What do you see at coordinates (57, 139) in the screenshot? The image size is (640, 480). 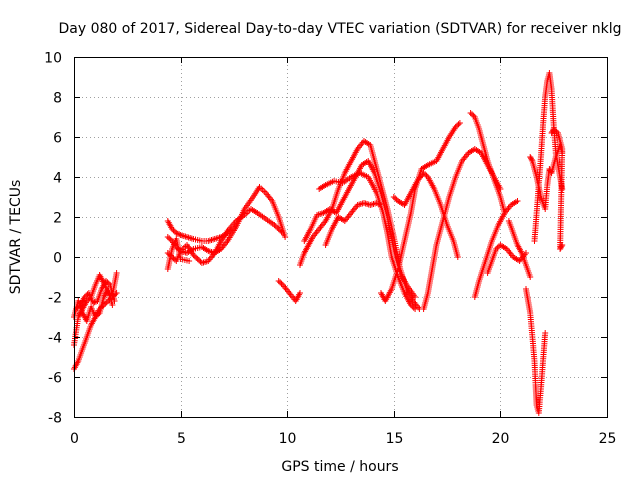 I see `y-tick-label: 6` at bounding box center [57, 139].